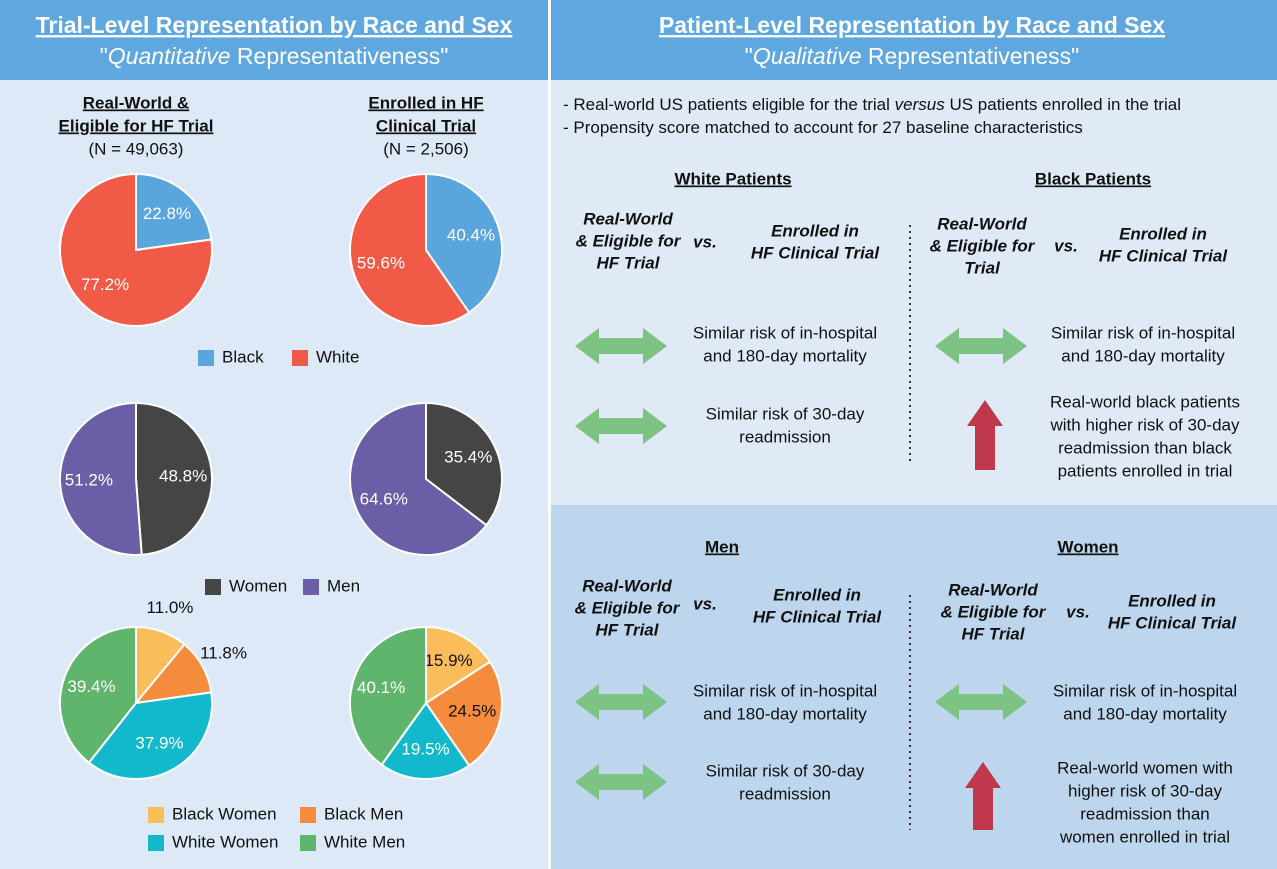 This screenshot has width=1277, height=869. What do you see at coordinates (1144, 813) in the screenshot?
I see `finding: readmission than` at bounding box center [1144, 813].